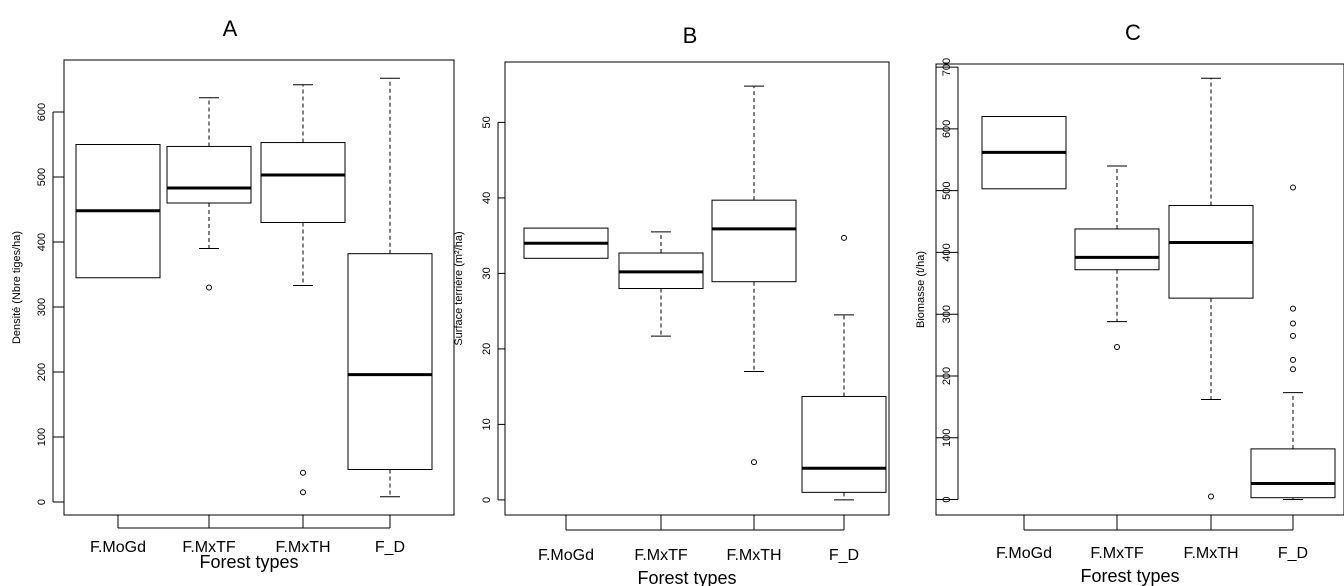  What do you see at coordinates (17, 287) in the screenshot?
I see `y-axis-title: Densité (Nbre tiges/ha)` at bounding box center [17, 287].